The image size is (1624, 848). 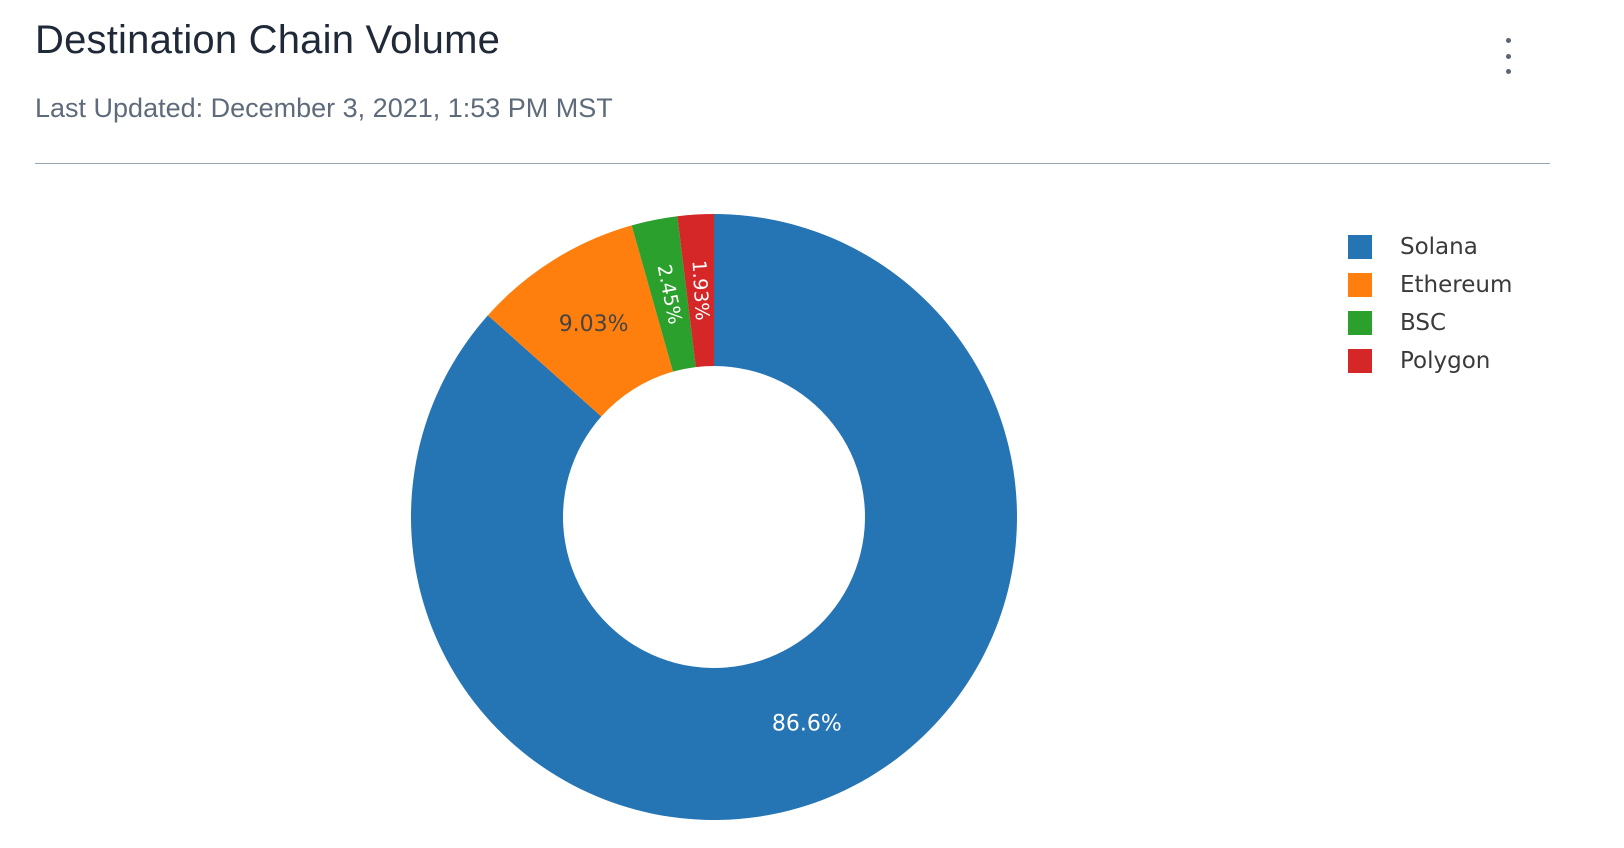 I want to click on chart-legend: Solana Ethereum BSC Polygon, so click(x=1430, y=304).